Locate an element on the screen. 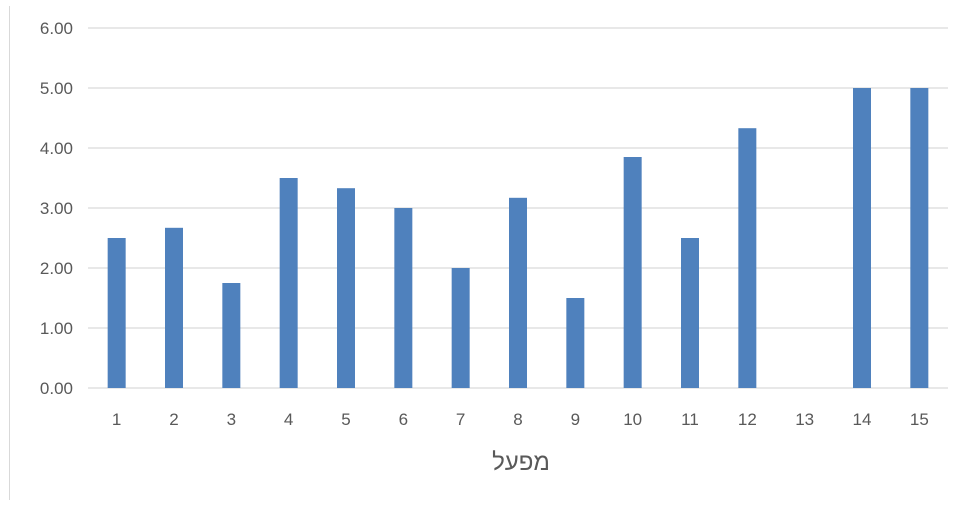  x-tick-label: 15 is located at coordinates (919, 419).